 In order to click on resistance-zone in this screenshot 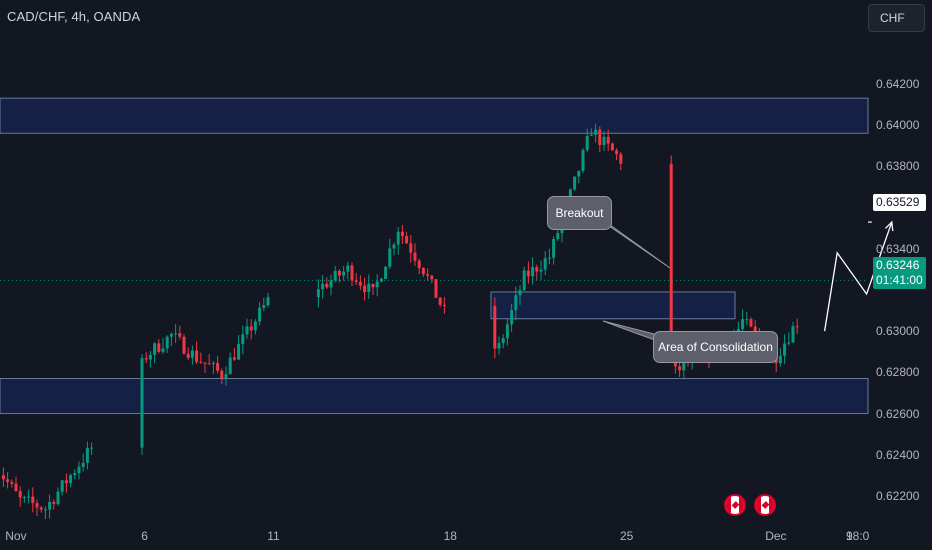, I will do `click(434, 115)`.